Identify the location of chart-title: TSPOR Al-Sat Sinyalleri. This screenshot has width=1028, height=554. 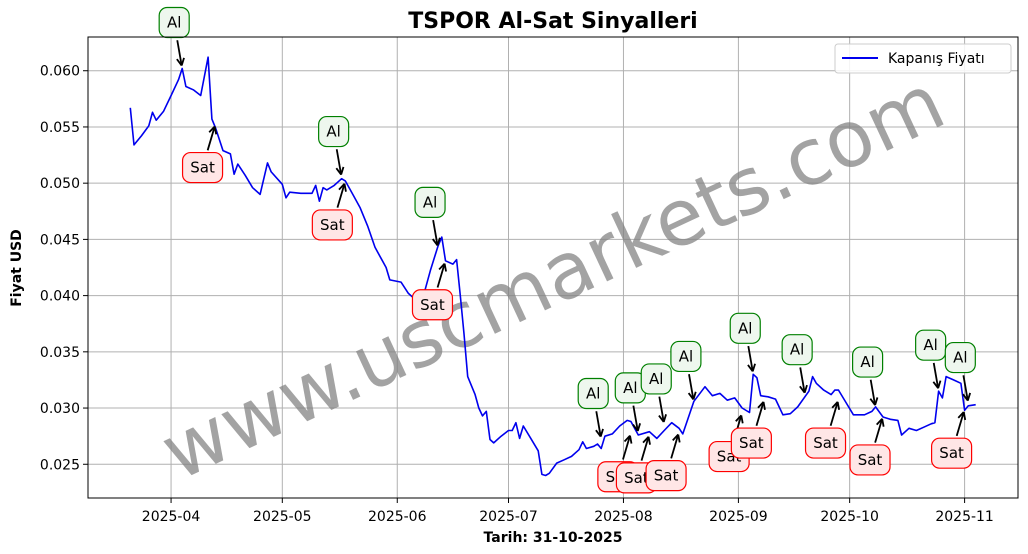
(552, 21).